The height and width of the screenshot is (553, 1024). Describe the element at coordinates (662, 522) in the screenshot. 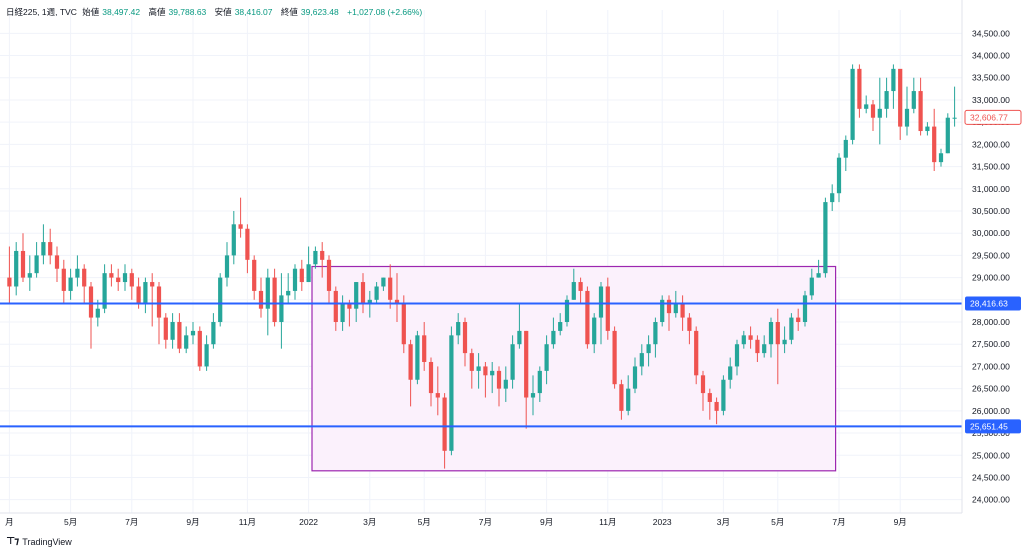

I see `x-tick-label: 2023` at that location.